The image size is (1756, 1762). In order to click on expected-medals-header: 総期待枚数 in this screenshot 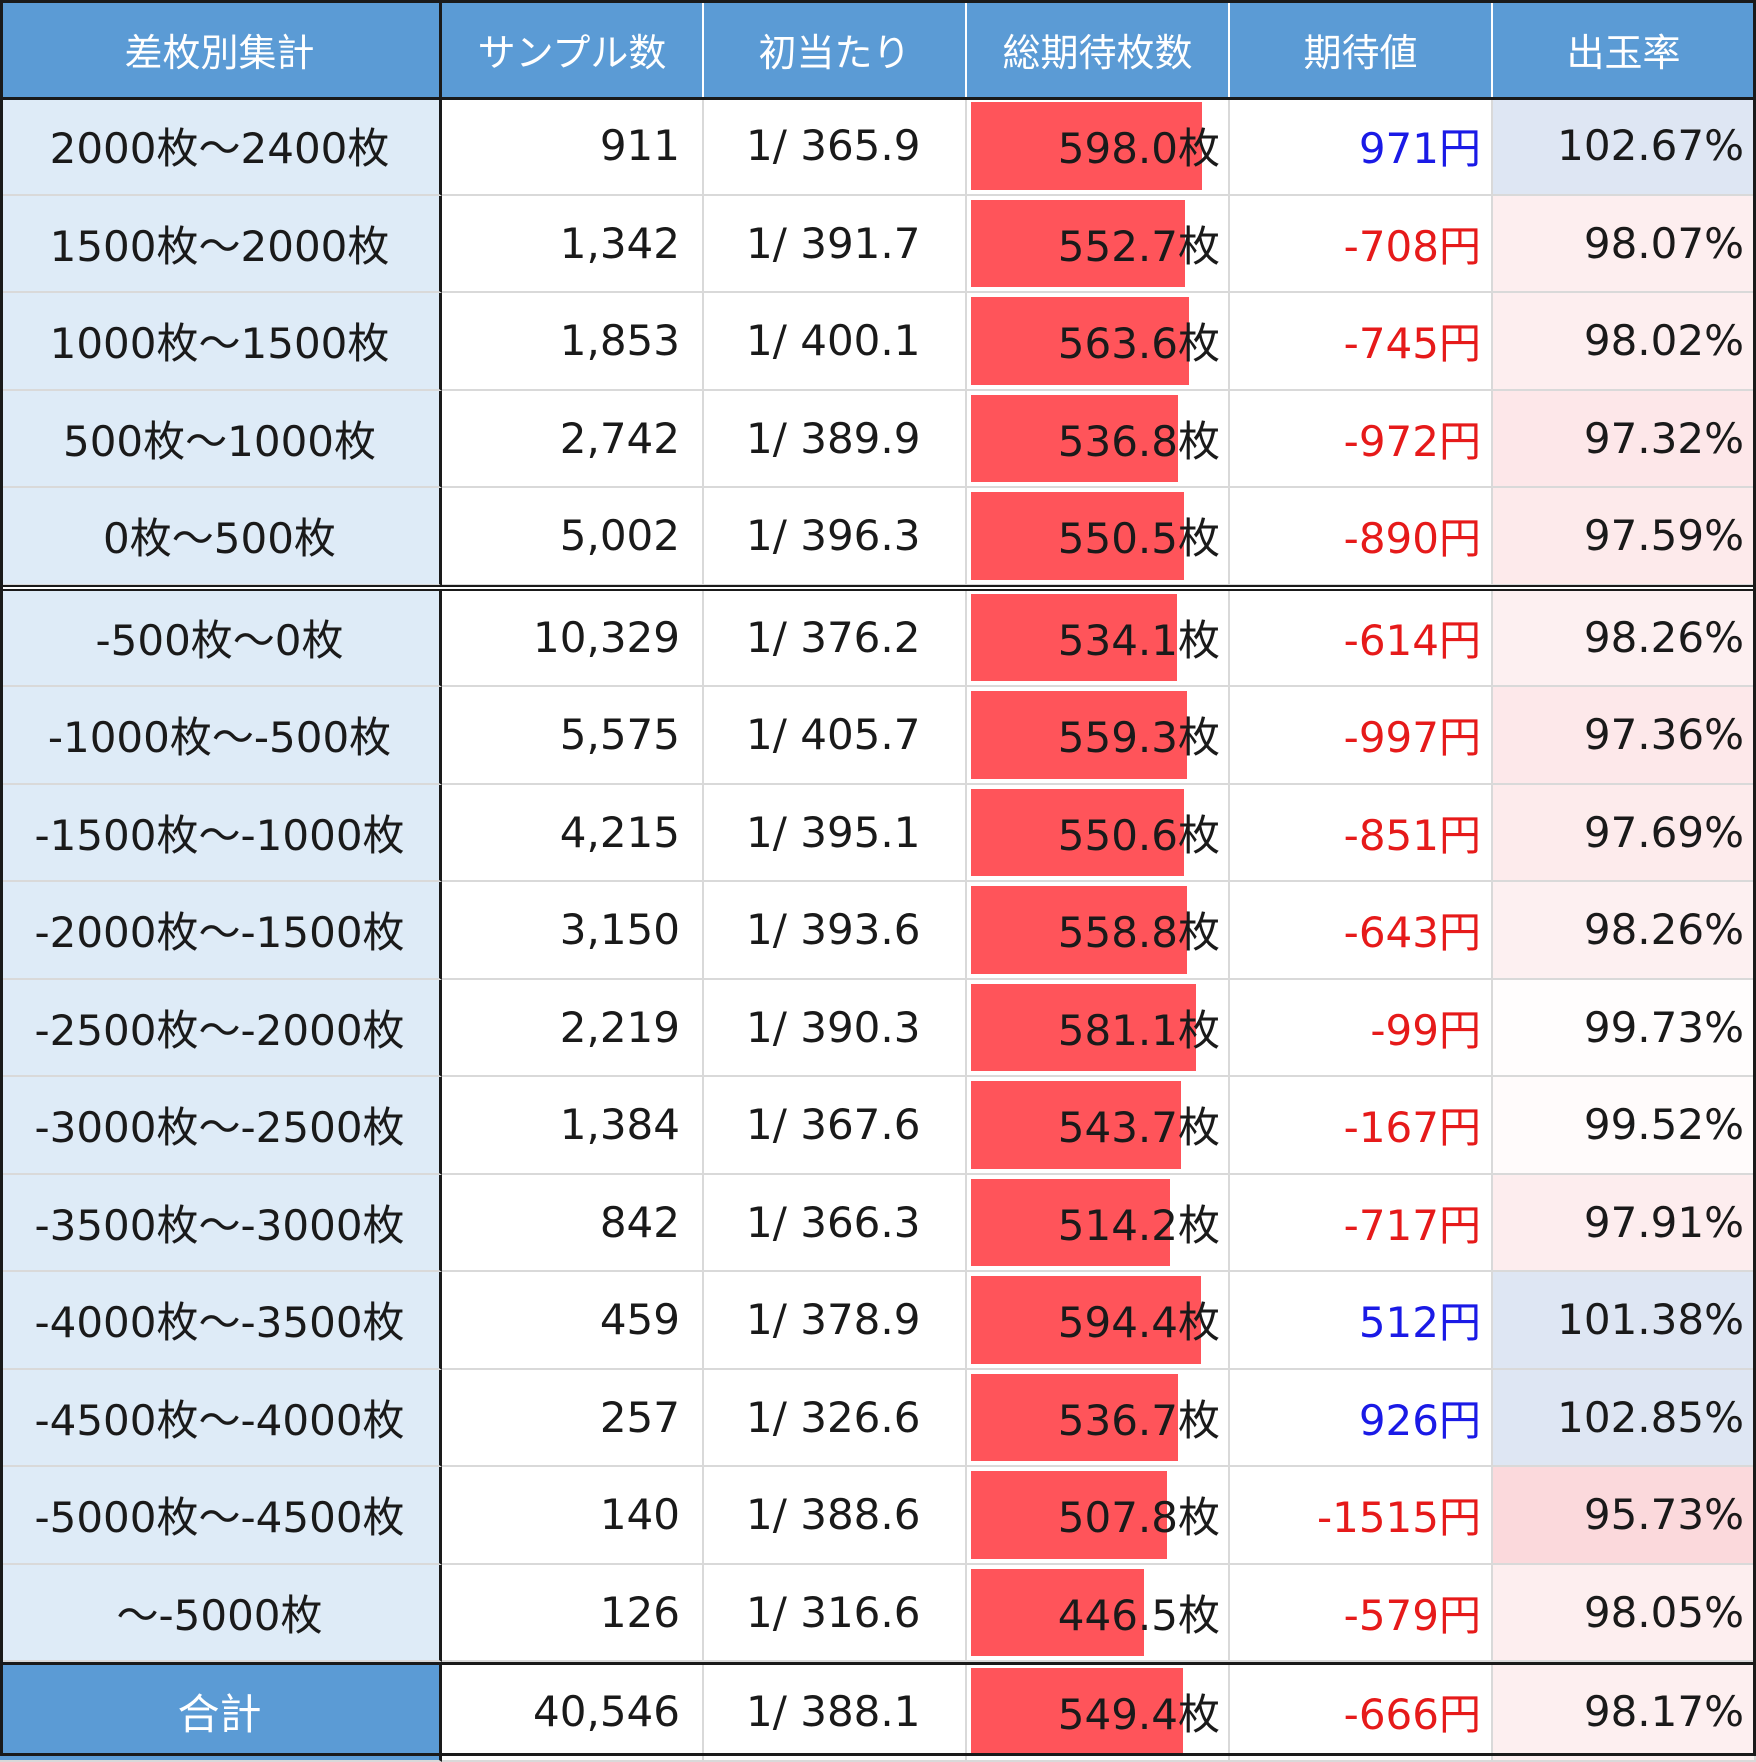, I will do `click(1098, 49)`.